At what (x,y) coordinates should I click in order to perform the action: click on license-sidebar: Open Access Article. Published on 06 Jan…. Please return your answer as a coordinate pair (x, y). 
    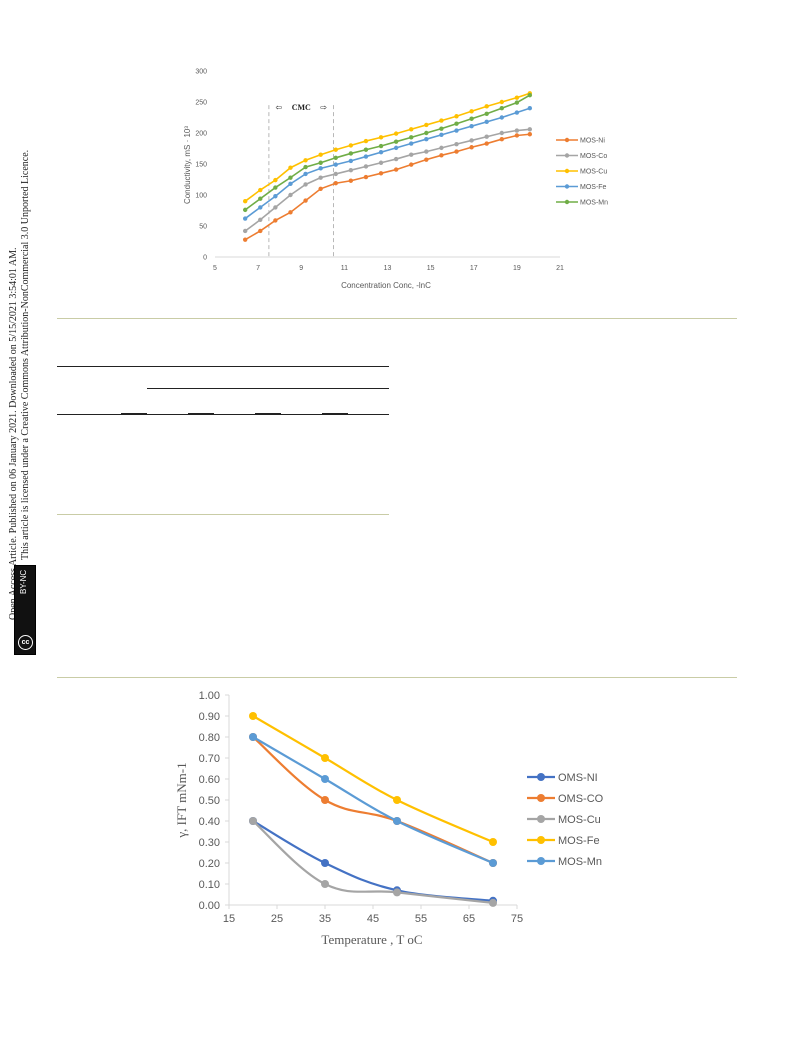
    Looking at the image, I should click on (20, 519).